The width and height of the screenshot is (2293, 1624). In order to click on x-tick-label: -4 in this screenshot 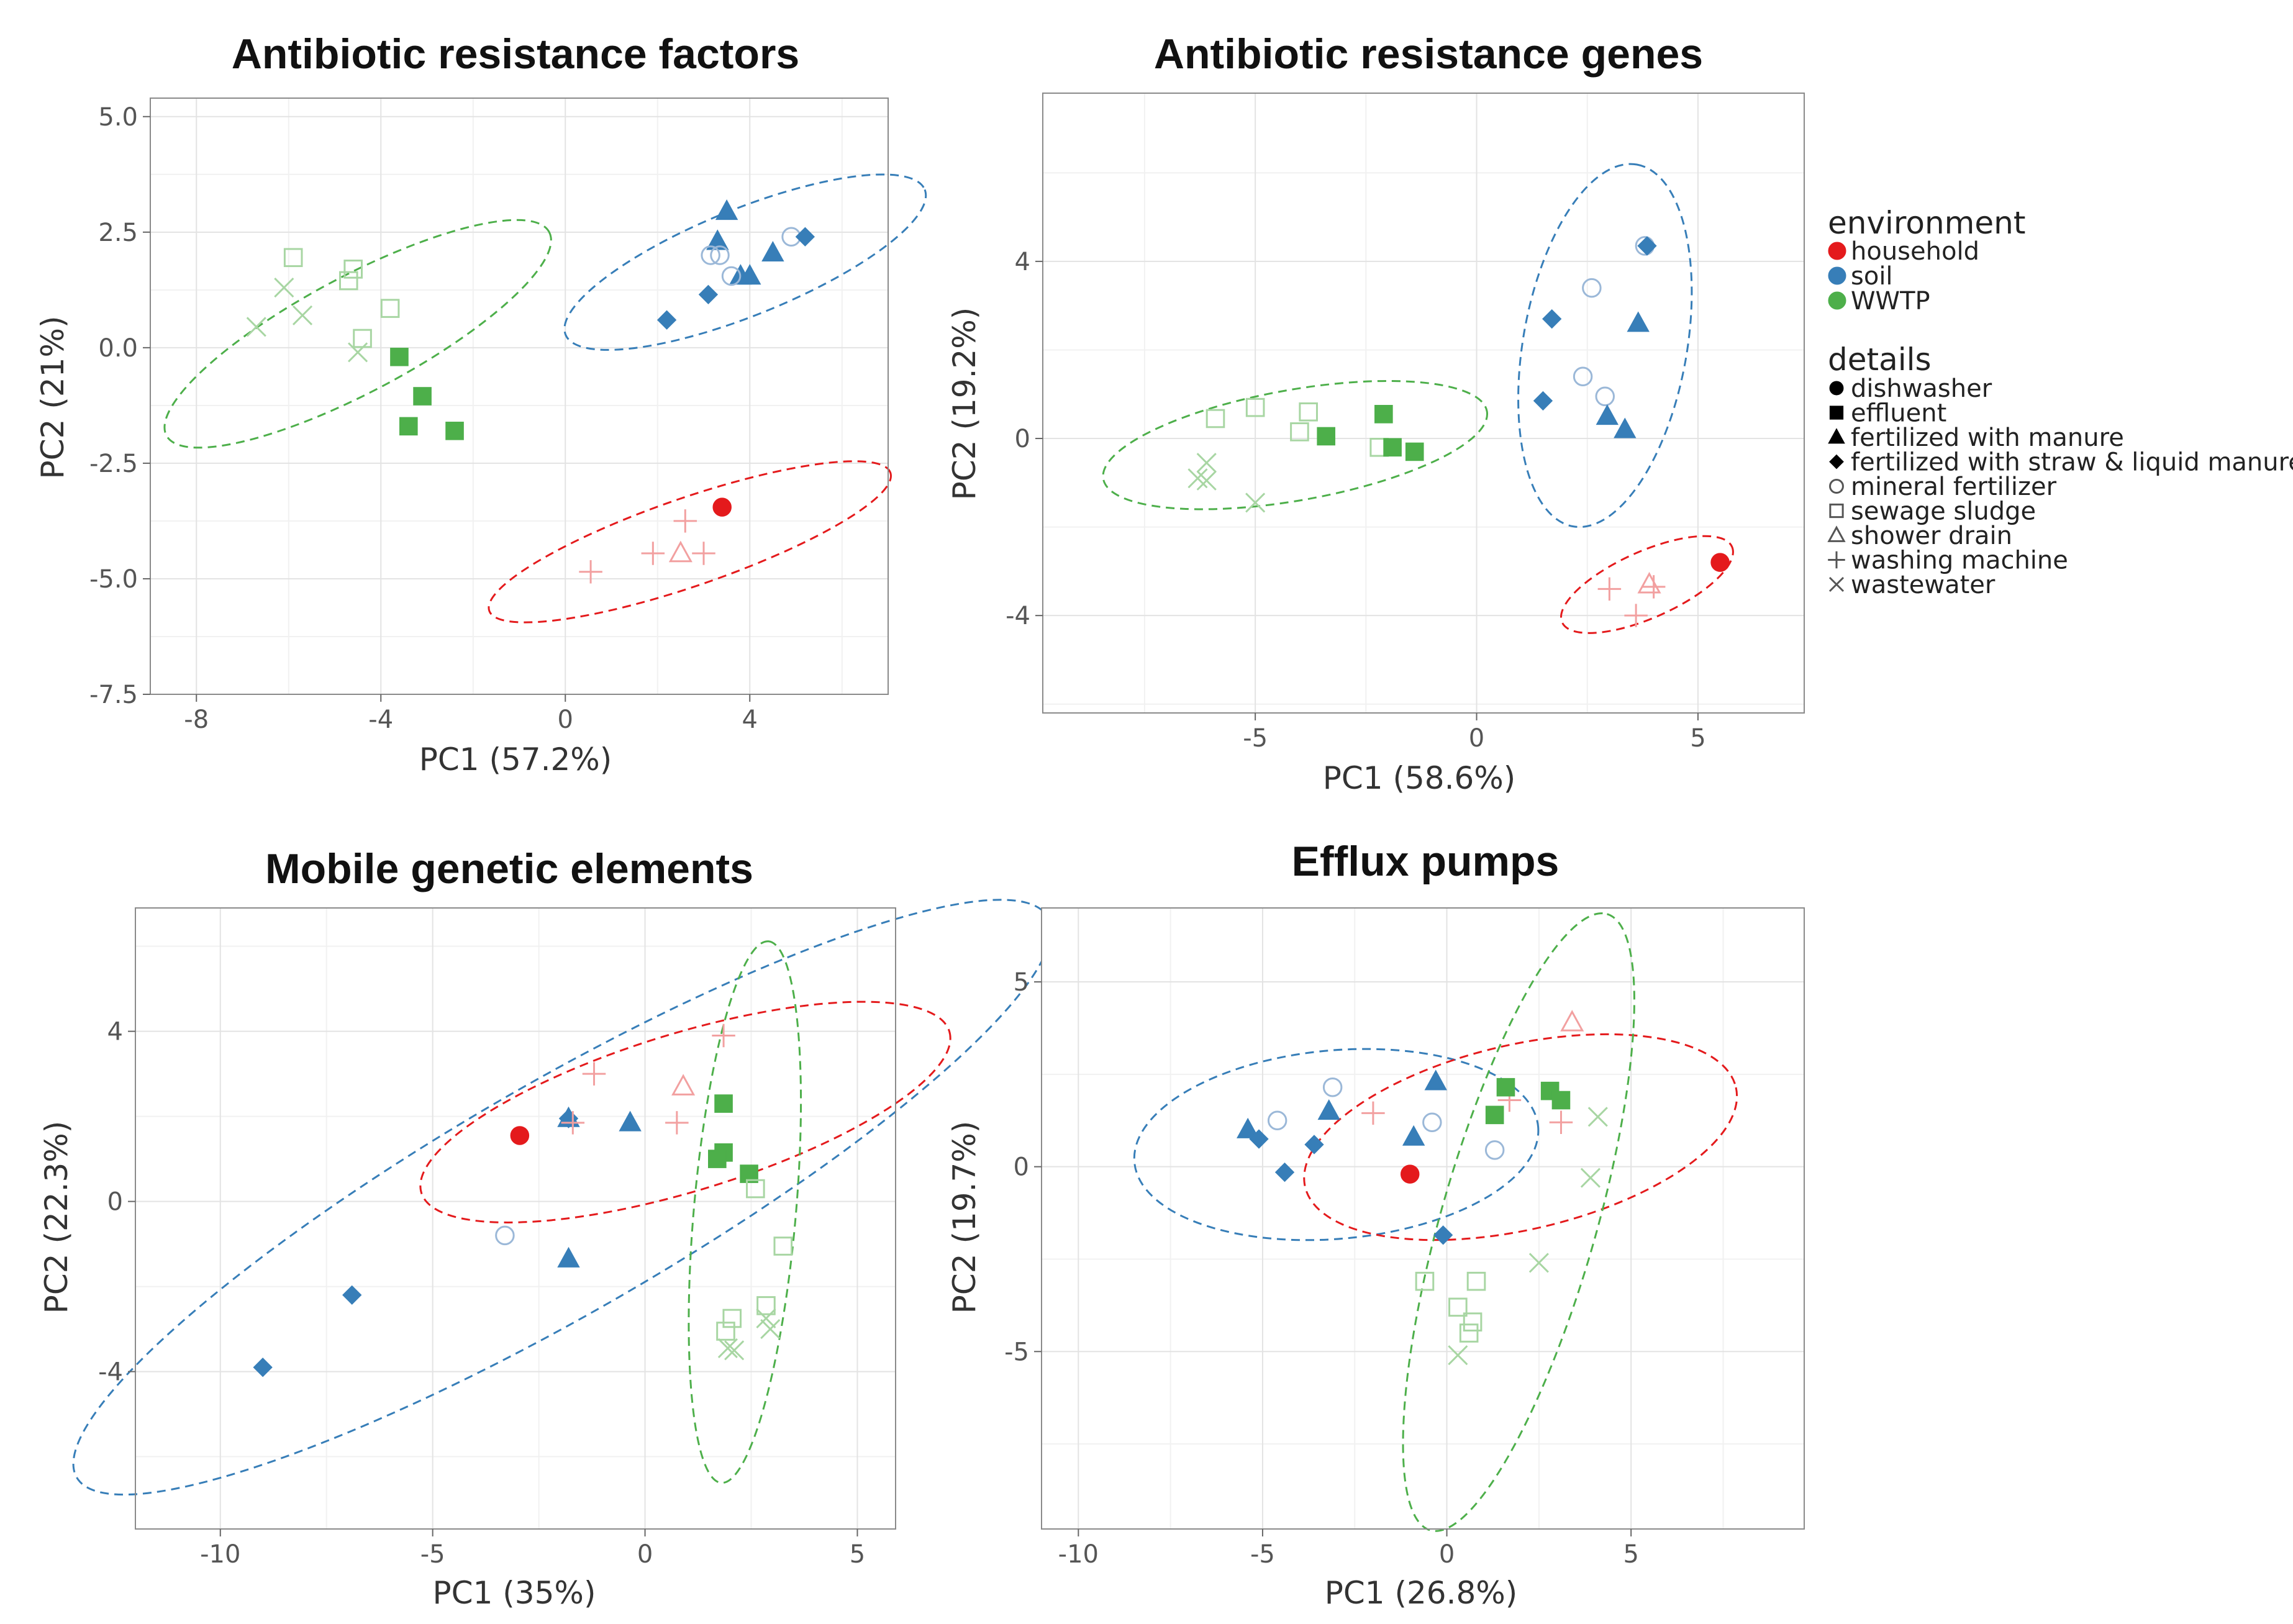, I will do `click(381, 719)`.